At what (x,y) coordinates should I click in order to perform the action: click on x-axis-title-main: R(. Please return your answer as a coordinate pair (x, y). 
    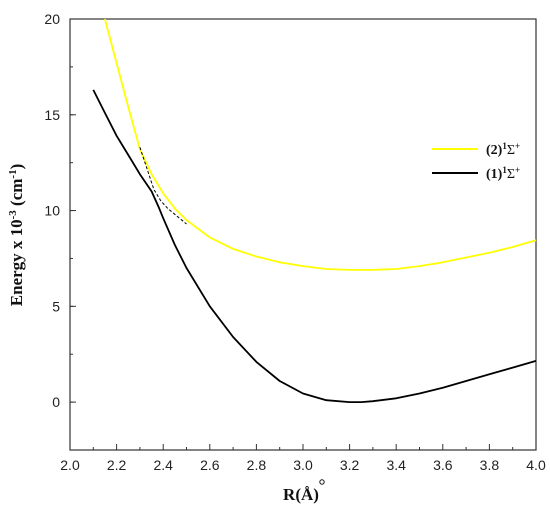
    Looking at the image, I should click on (292, 494).